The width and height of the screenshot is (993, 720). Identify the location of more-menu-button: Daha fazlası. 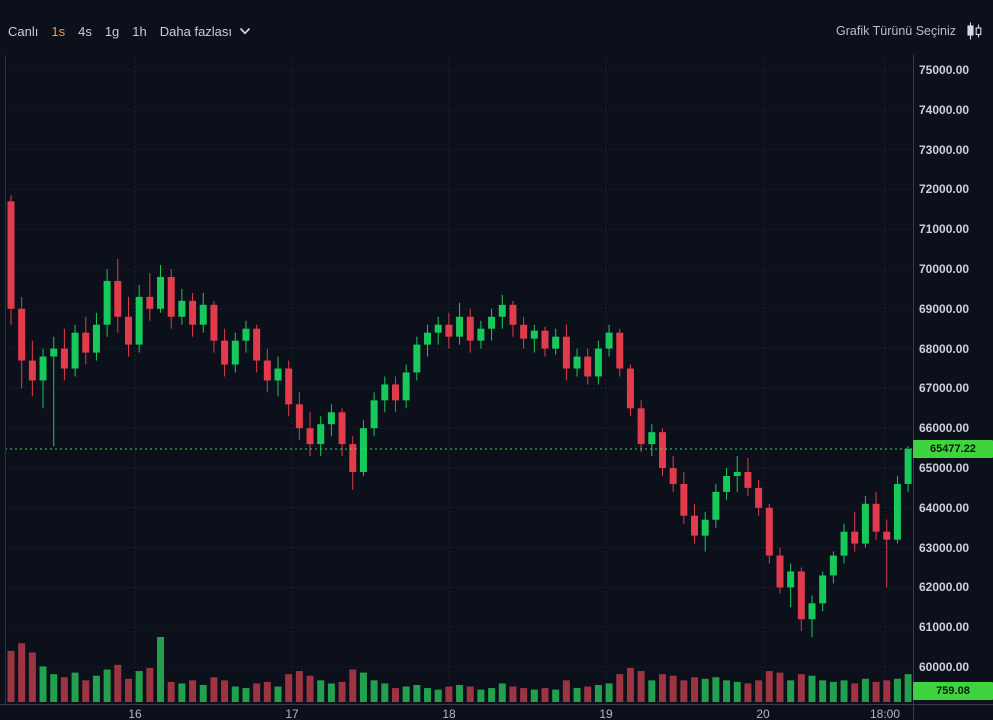
(205, 31).